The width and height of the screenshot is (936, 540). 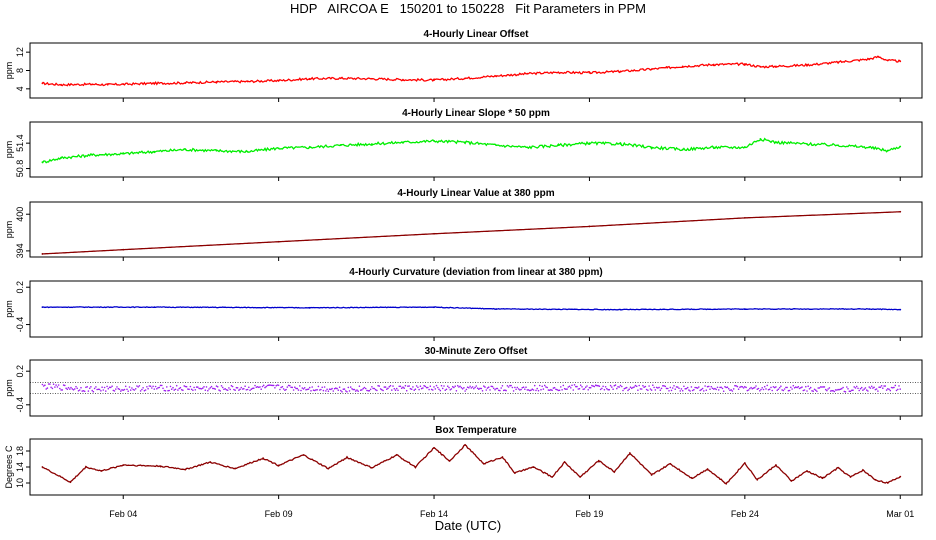 I want to click on y-tick-label: 51.4, so click(x=20, y=143).